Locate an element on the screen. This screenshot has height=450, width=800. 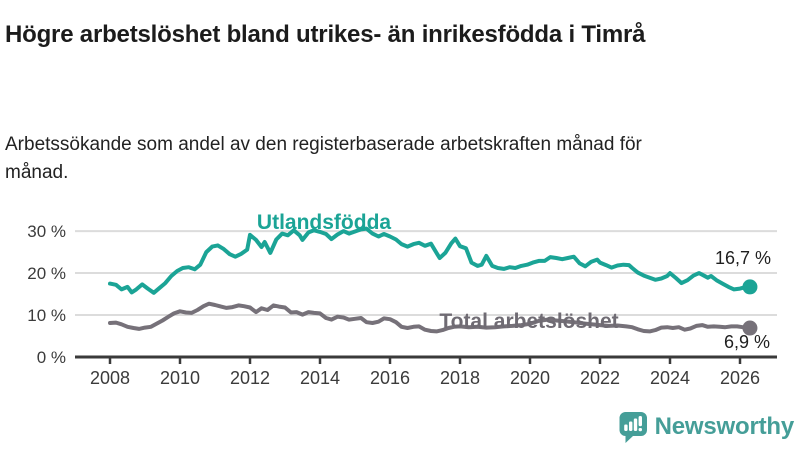
x-tick-label-2020: 2020 is located at coordinates (530, 378).